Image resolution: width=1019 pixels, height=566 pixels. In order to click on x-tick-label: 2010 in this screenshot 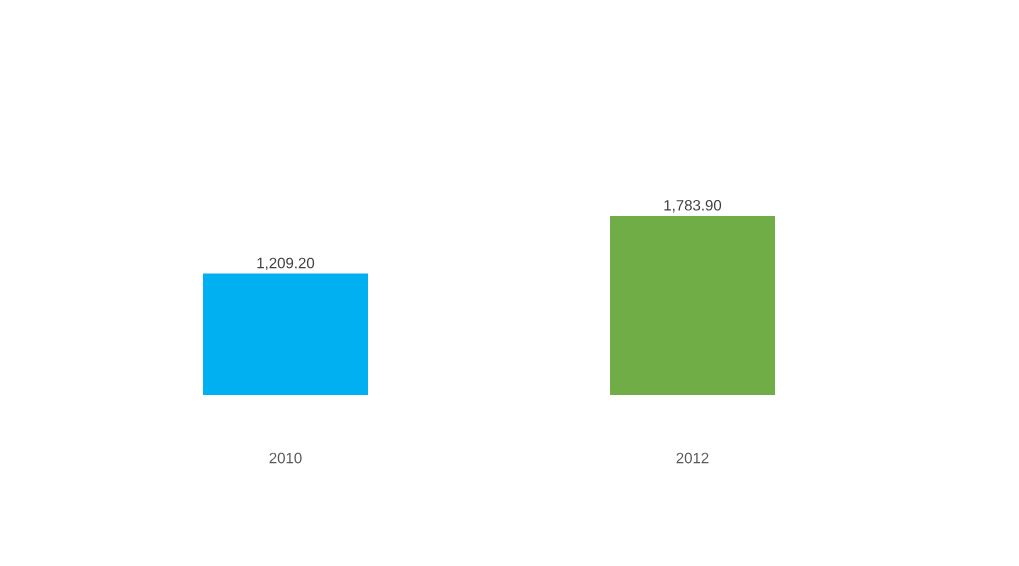, I will do `click(285, 458)`.